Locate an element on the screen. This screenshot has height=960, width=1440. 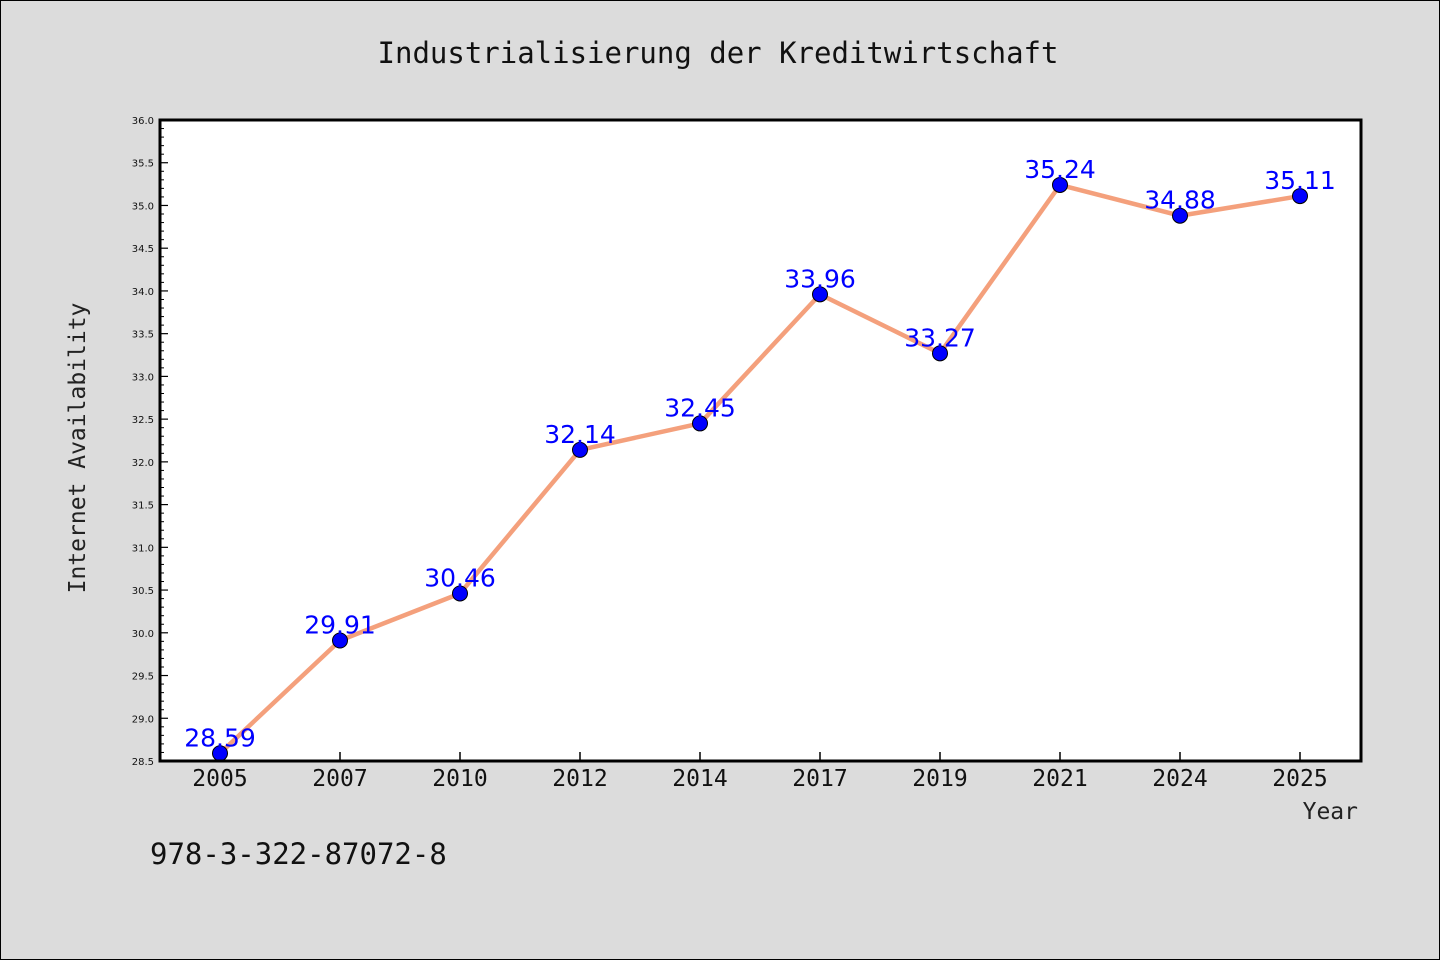
x-tick-label: 2017 is located at coordinates (819, 779).